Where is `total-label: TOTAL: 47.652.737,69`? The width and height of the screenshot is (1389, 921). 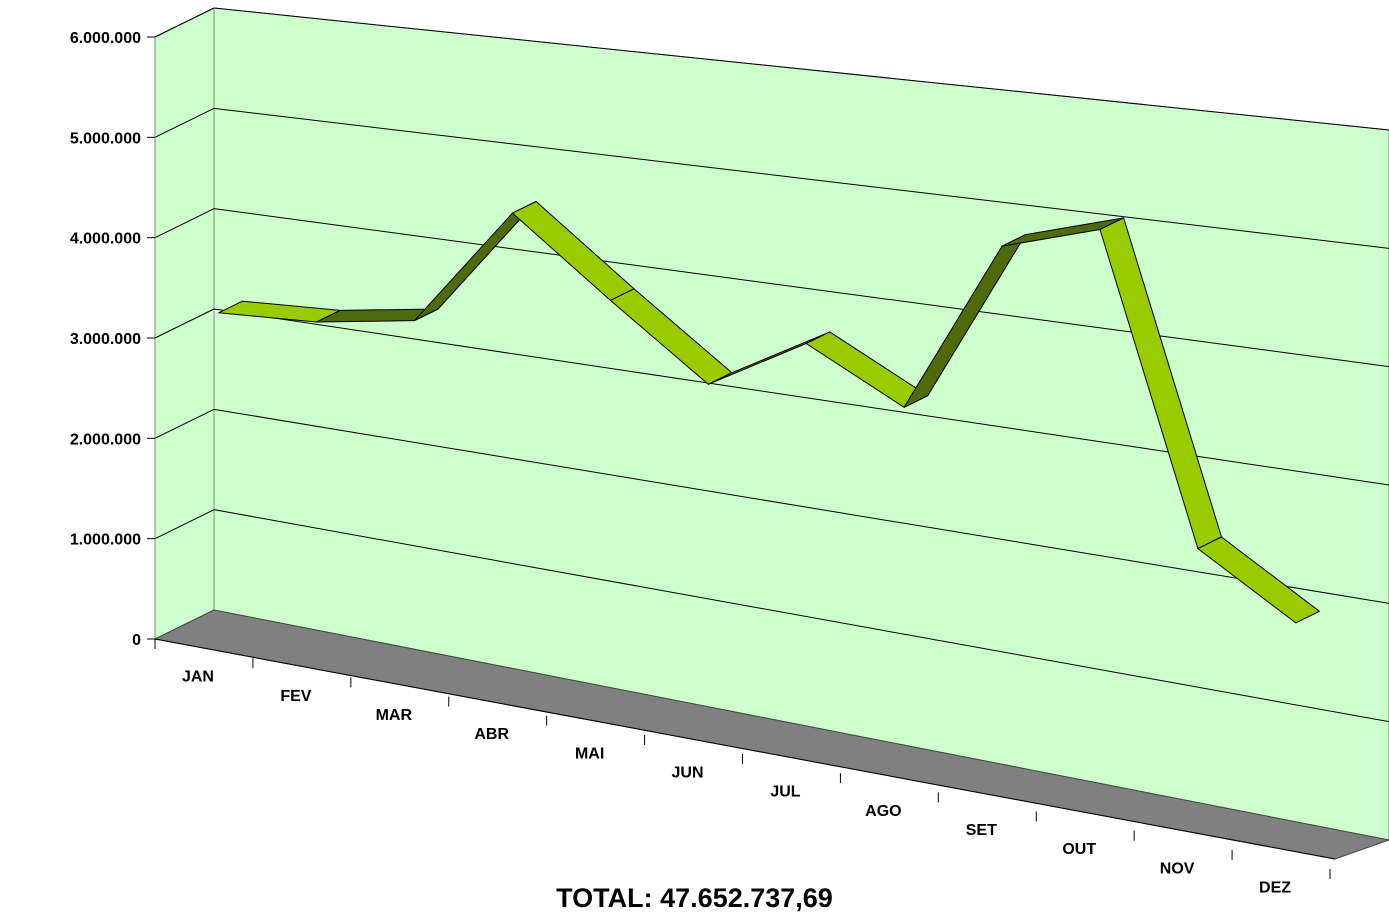
total-label: TOTAL: 47.652.737,69 is located at coordinates (694, 898).